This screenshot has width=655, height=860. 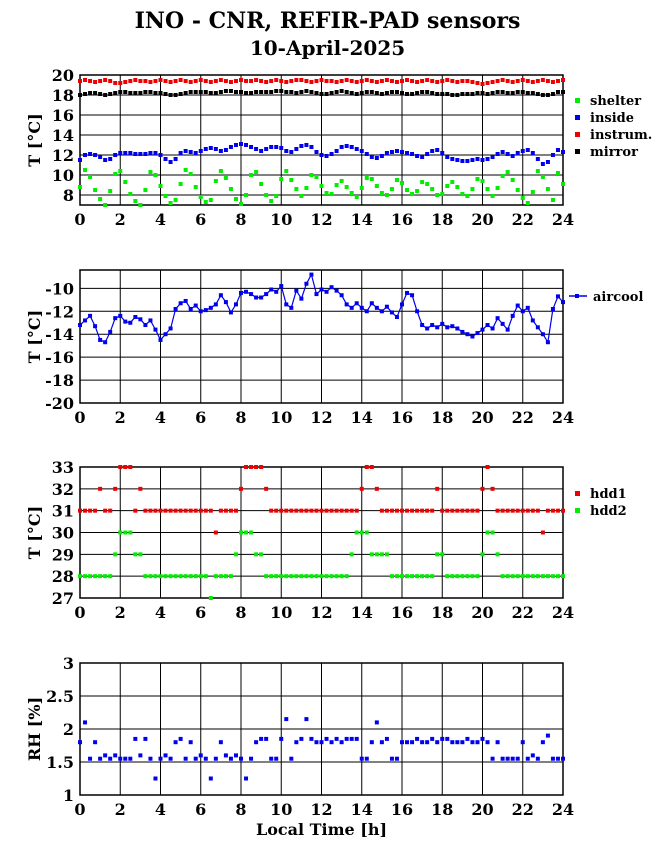 I want to click on y-tick-label: 2, so click(x=68, y=729).